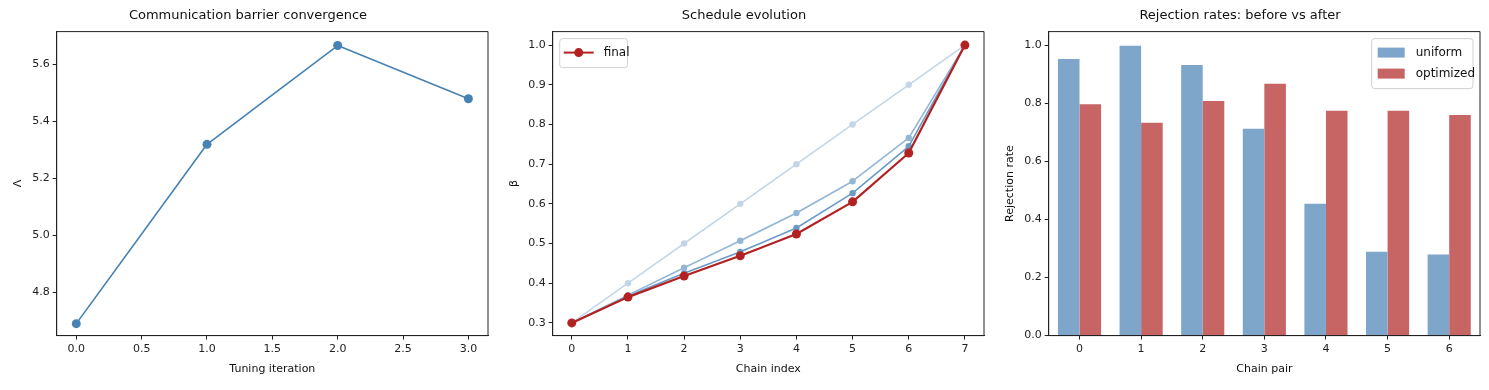 This screenshot has height=390, width=1489. I want to click on legend-label: final, so click(616, 51).